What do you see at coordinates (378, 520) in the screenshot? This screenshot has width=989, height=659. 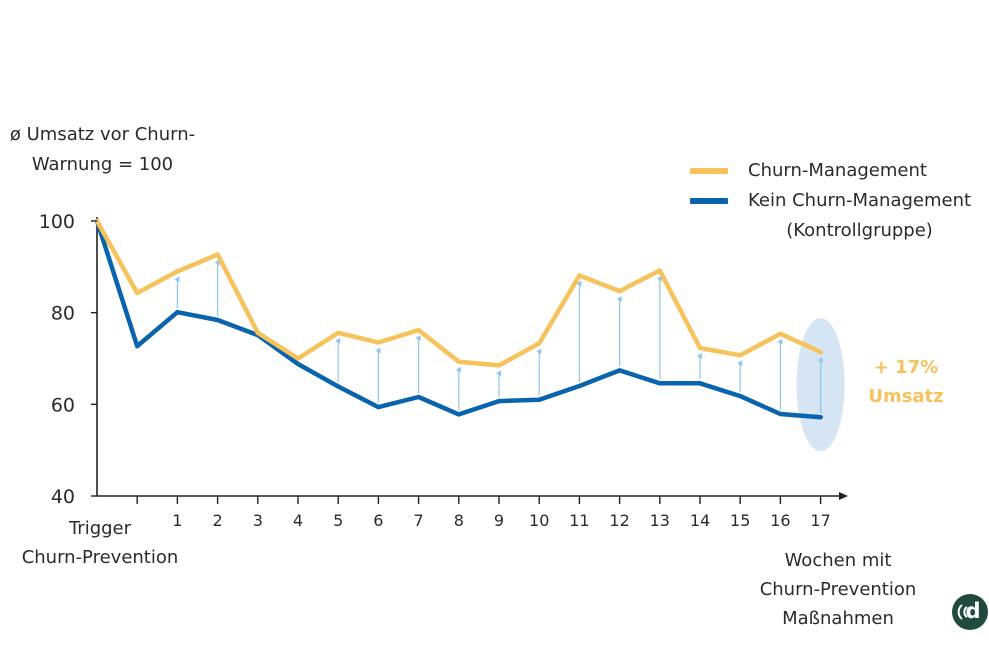 I see `x-tick-label: 6` at bounding box center [378, 520].